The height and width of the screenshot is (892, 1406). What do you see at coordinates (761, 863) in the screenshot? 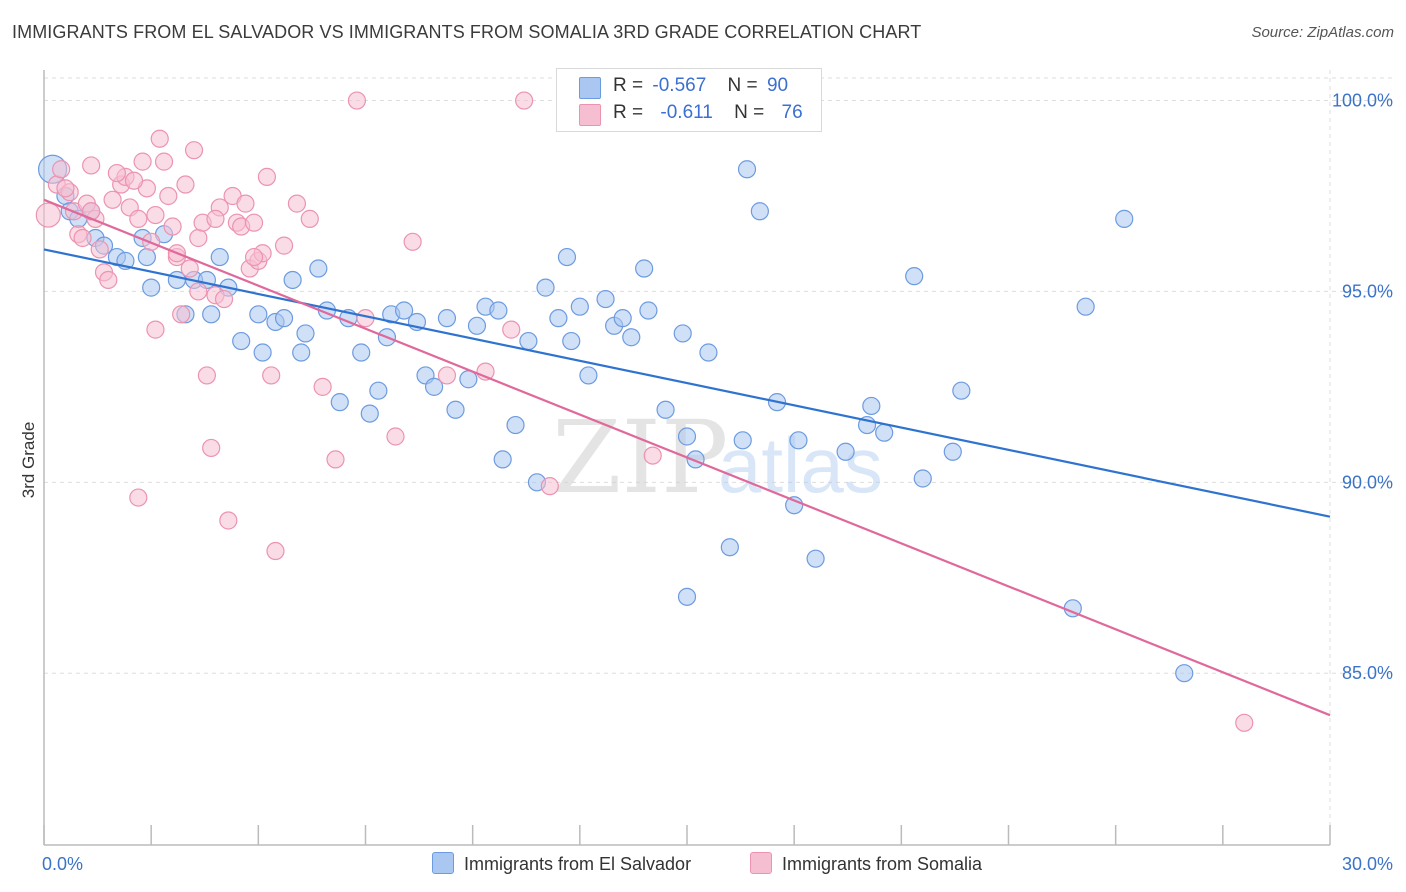
I see `series-swatch-pink` at bounding box center [761, 863].